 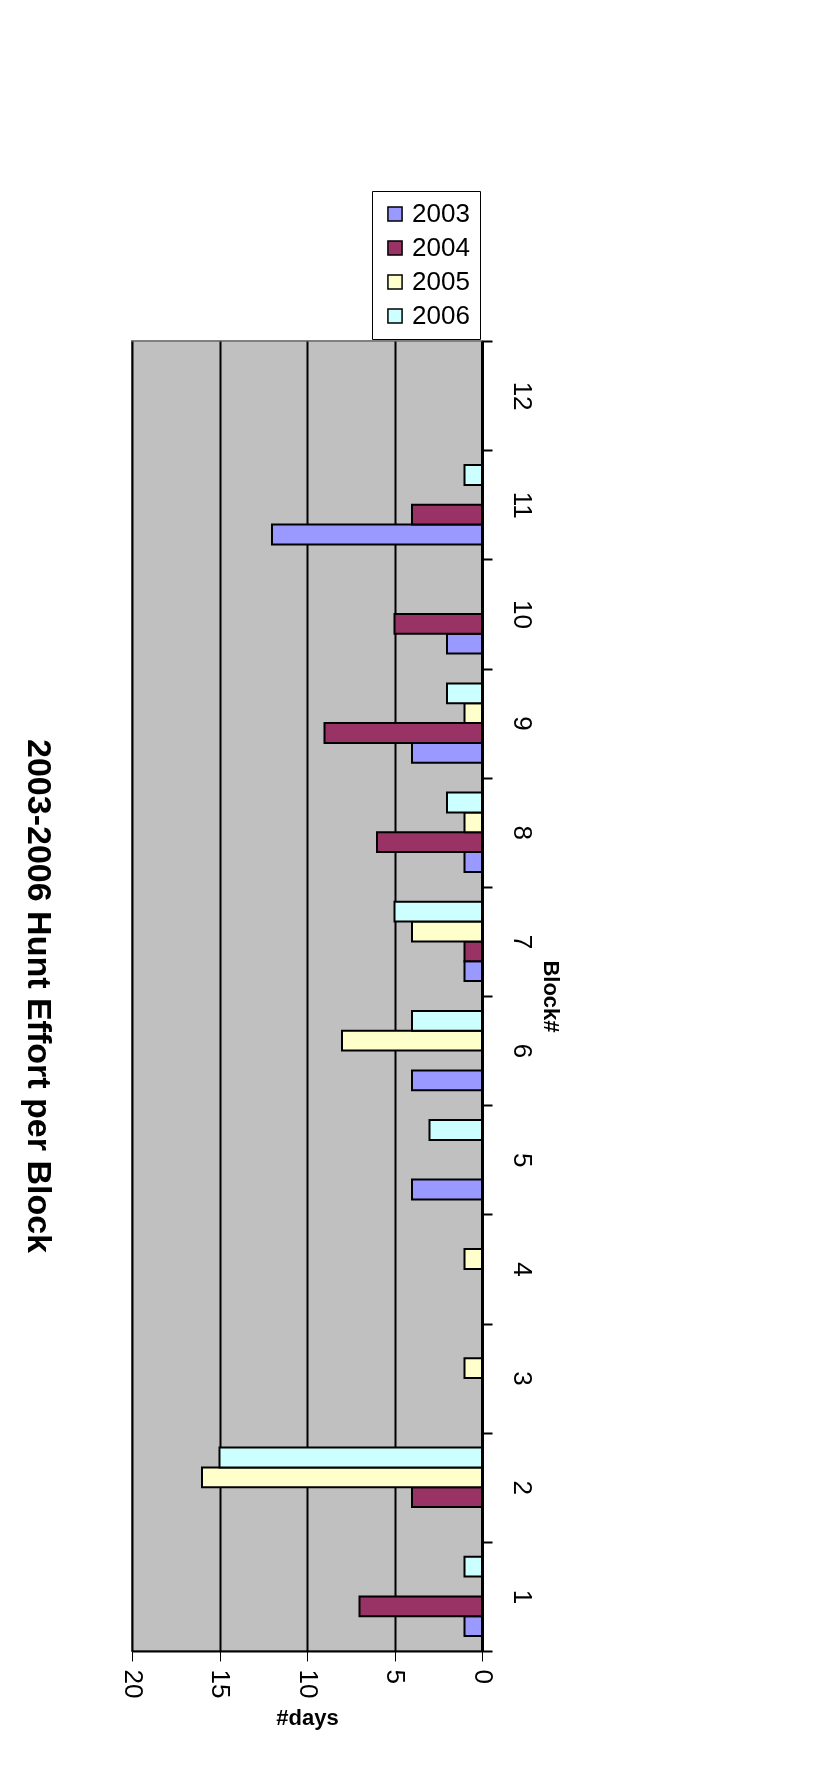 I want to click on y-tick-label: 12, so click(x=522, y=396).